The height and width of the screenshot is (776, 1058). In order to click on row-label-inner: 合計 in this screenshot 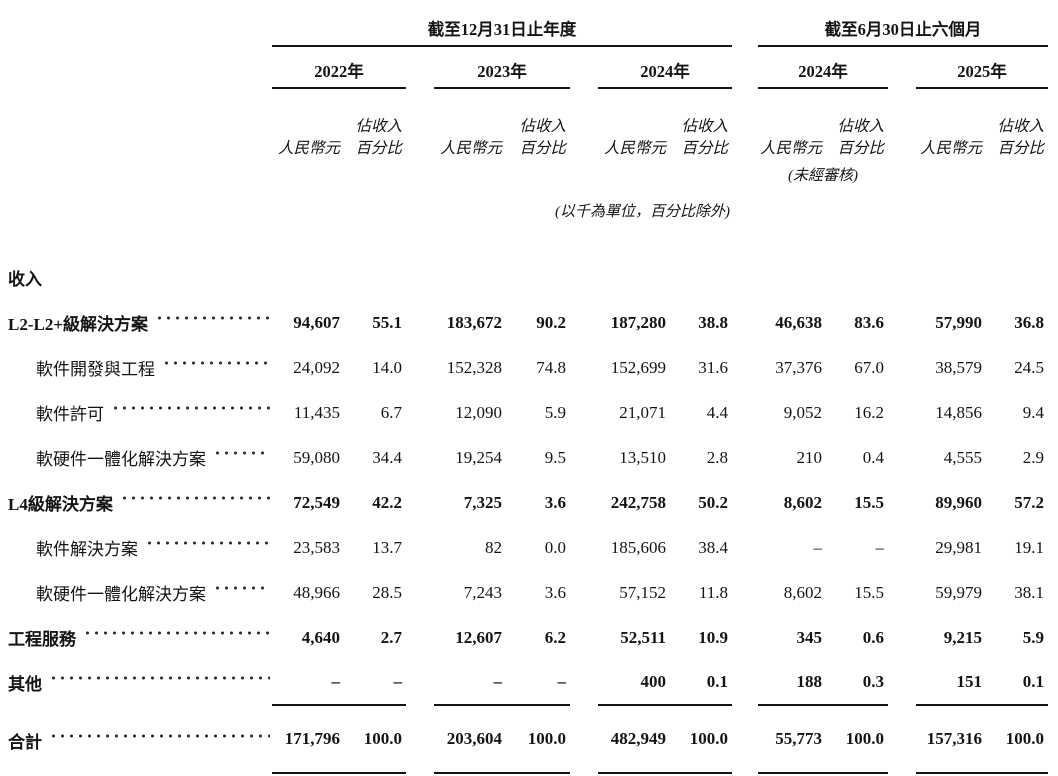, I will do `click(138, 740)`.